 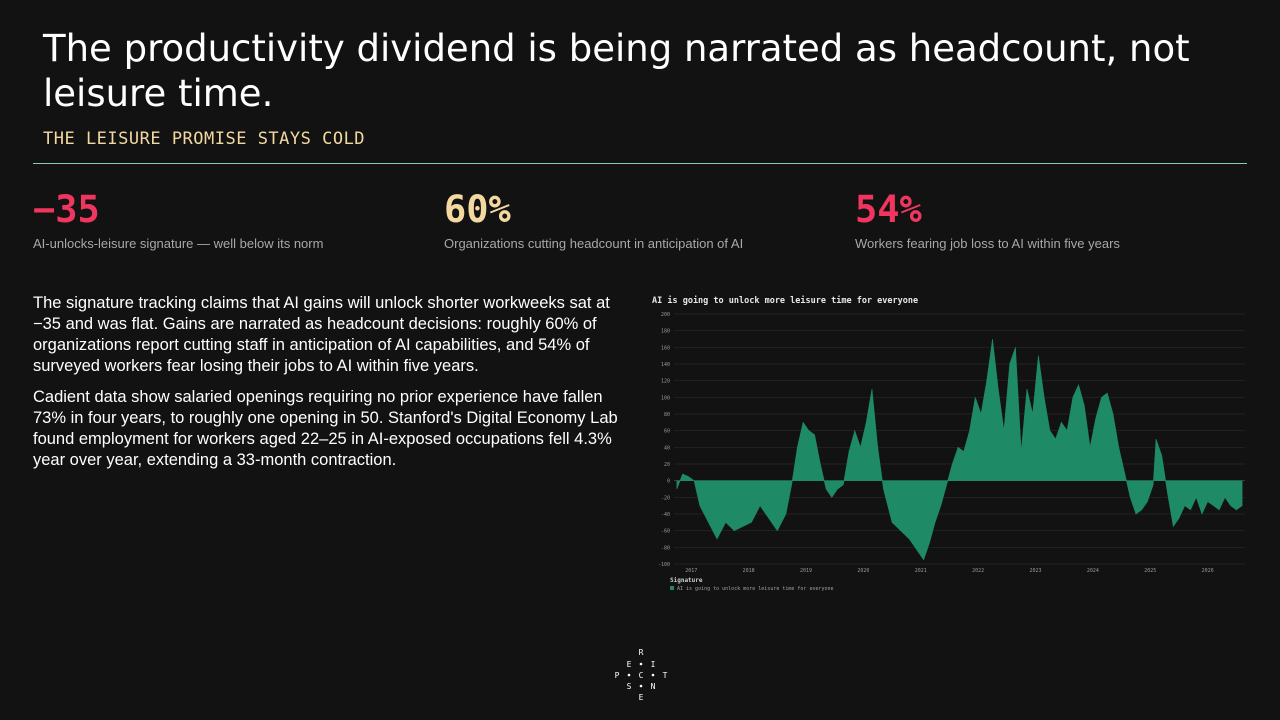 What do you see at coordinates (806, 571) in the screenshot?
I see `x-tick-label: 2019` at bounding box center [806, 571].